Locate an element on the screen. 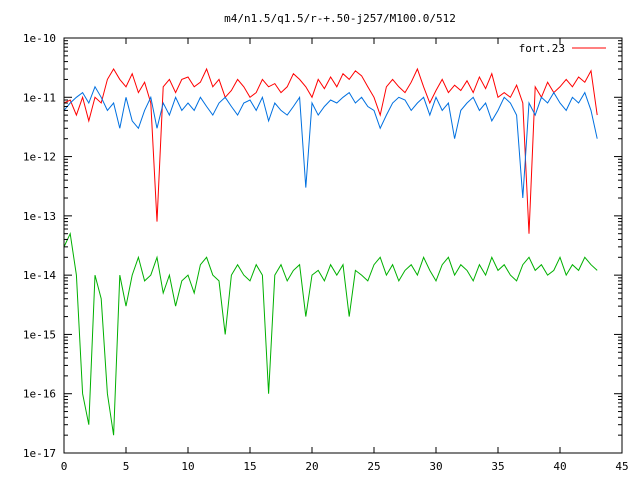 This screenshot has height=480, width=640. x-tick-label: 0 is located at coordinates (64, 466).